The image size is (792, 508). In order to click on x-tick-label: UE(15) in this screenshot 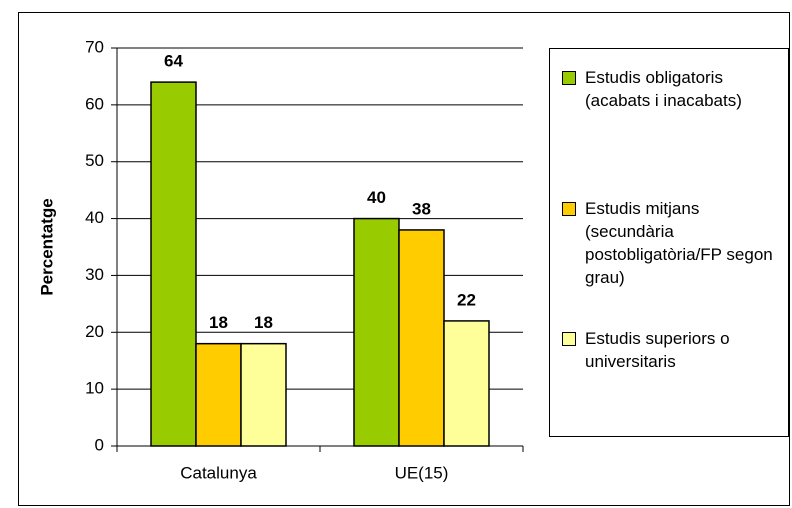, I will do `click(422, 472)`.